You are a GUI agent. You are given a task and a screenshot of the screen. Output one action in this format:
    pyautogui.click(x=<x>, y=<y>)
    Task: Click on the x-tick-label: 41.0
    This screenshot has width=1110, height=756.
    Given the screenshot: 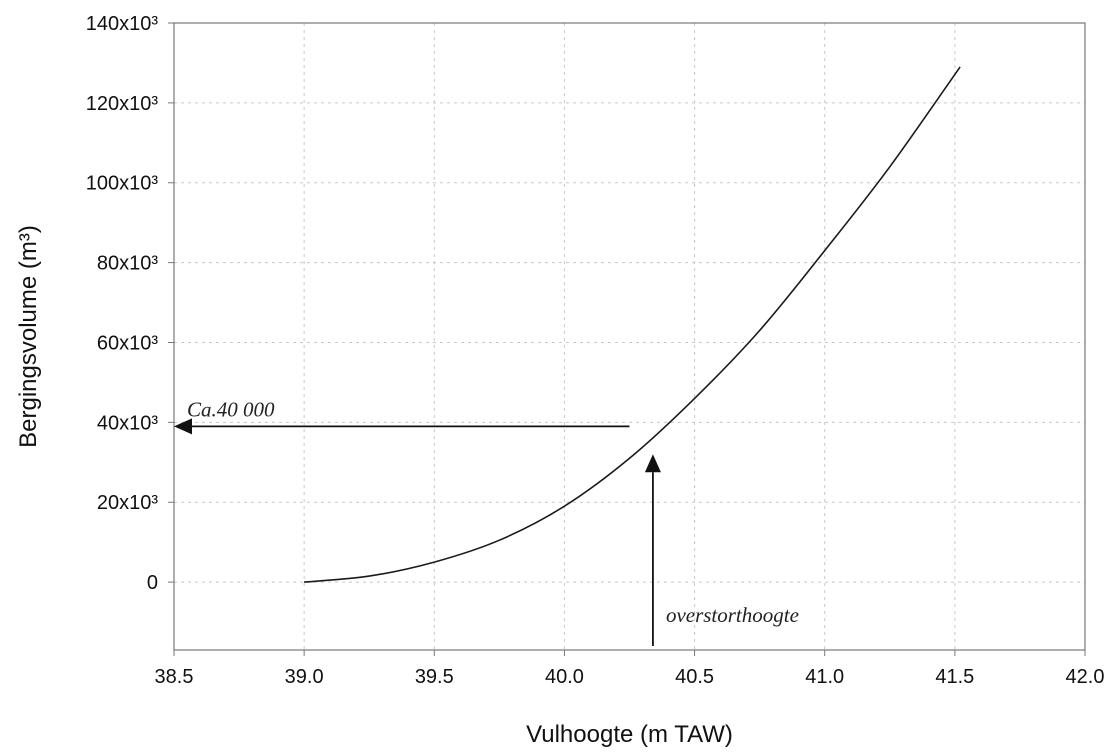 What is the action you would take?
    pyautogui.click(x=824, y=677)
    